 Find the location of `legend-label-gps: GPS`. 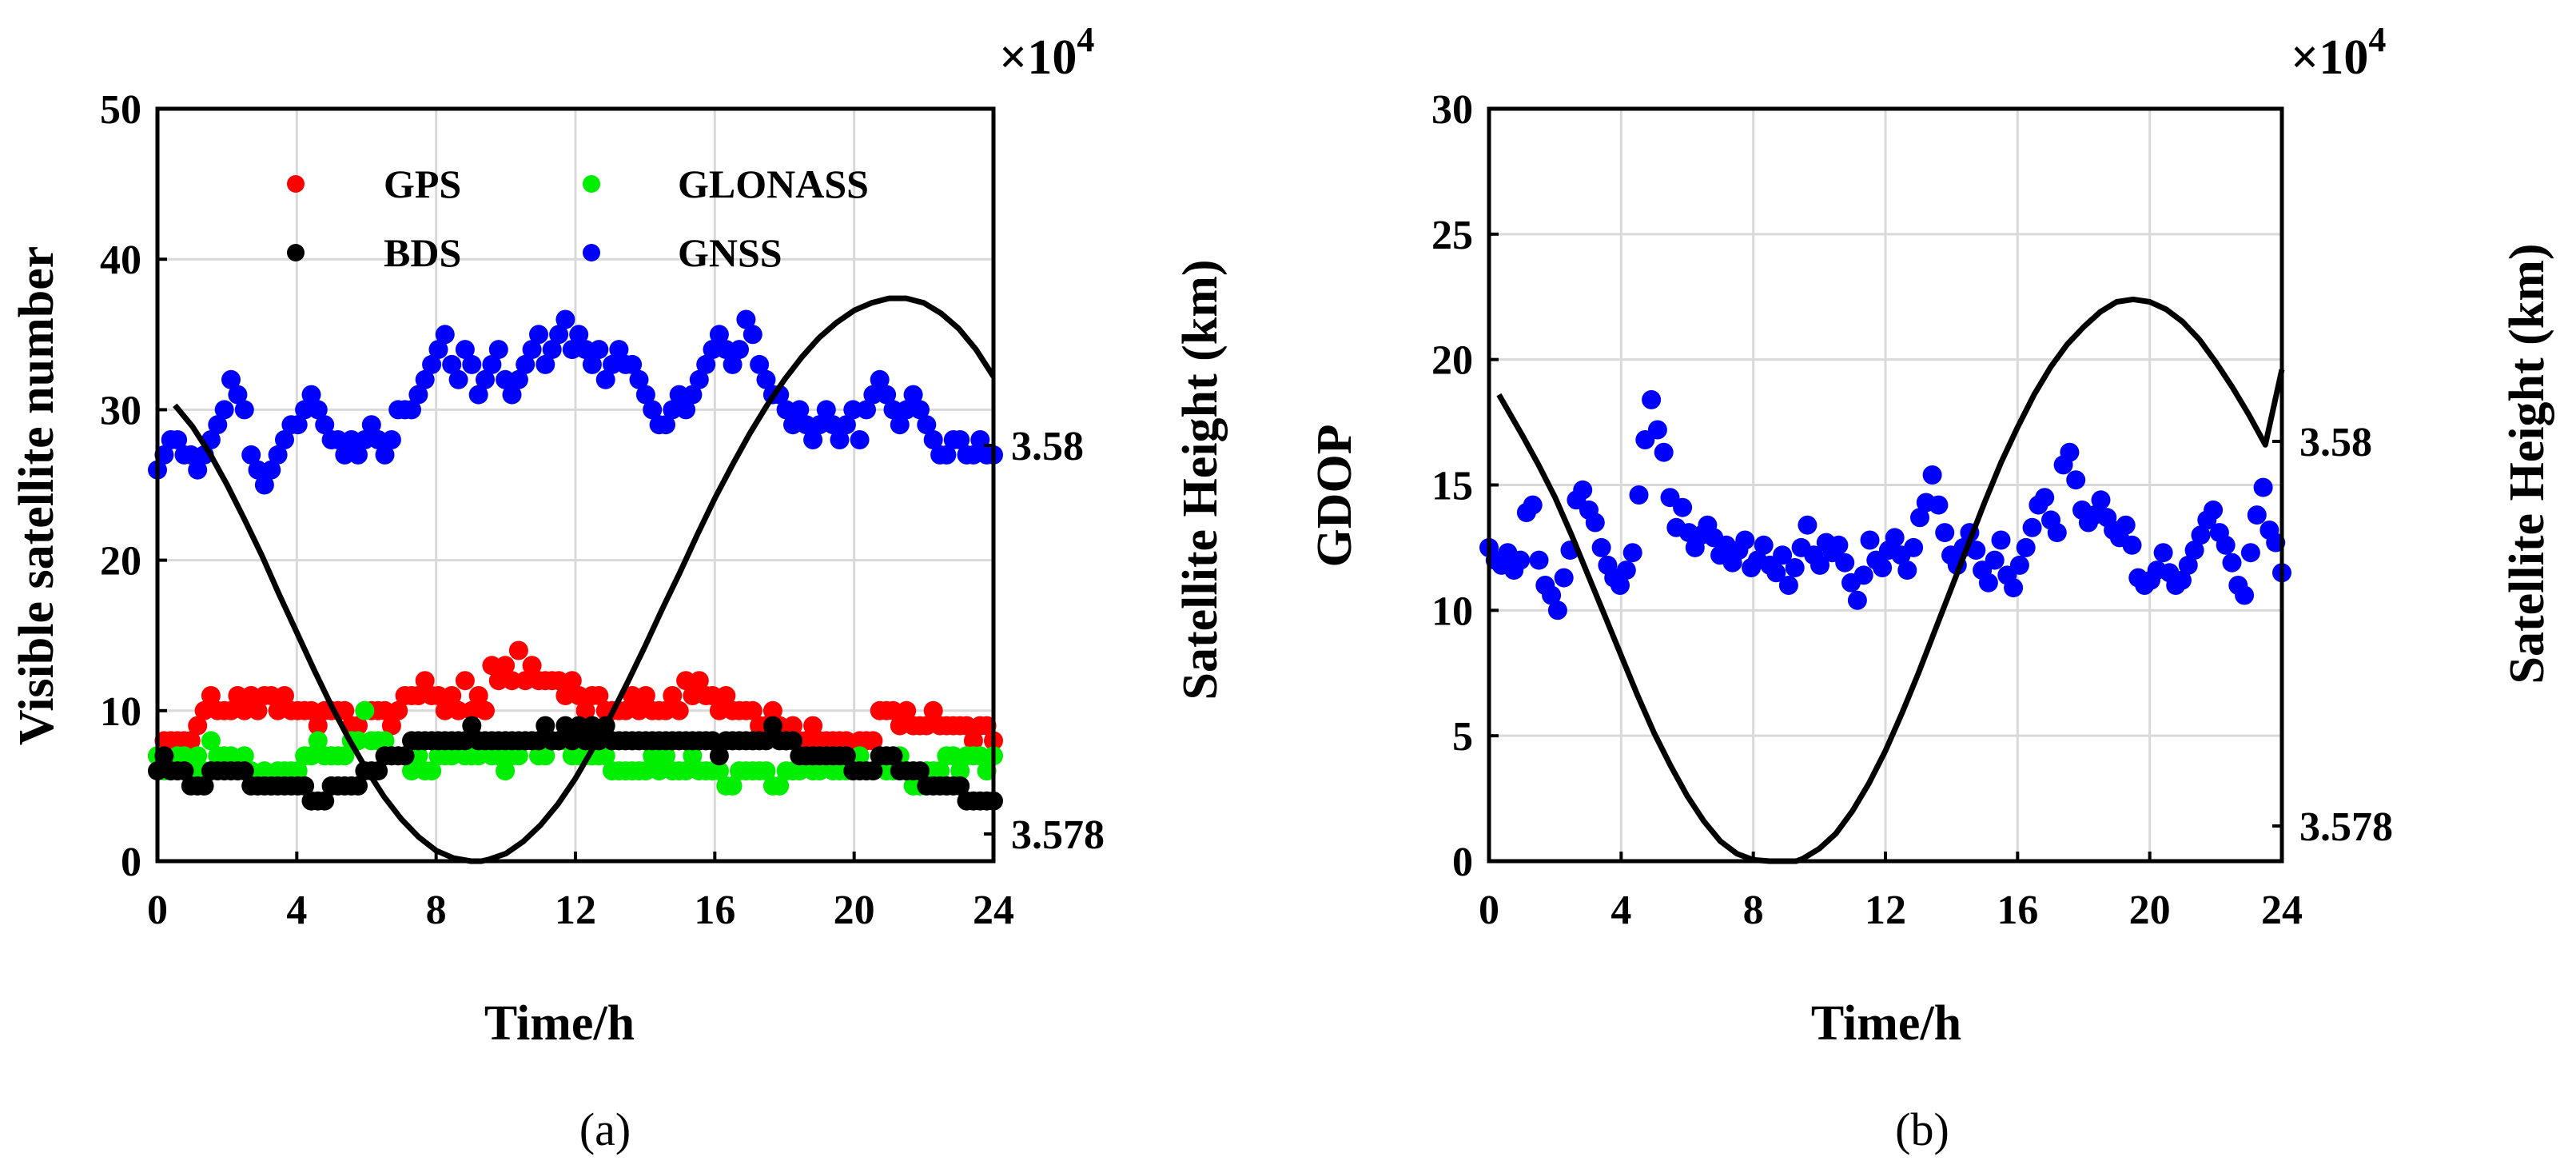

legend-label-gps: GPS is located at coordinates (422, 184).